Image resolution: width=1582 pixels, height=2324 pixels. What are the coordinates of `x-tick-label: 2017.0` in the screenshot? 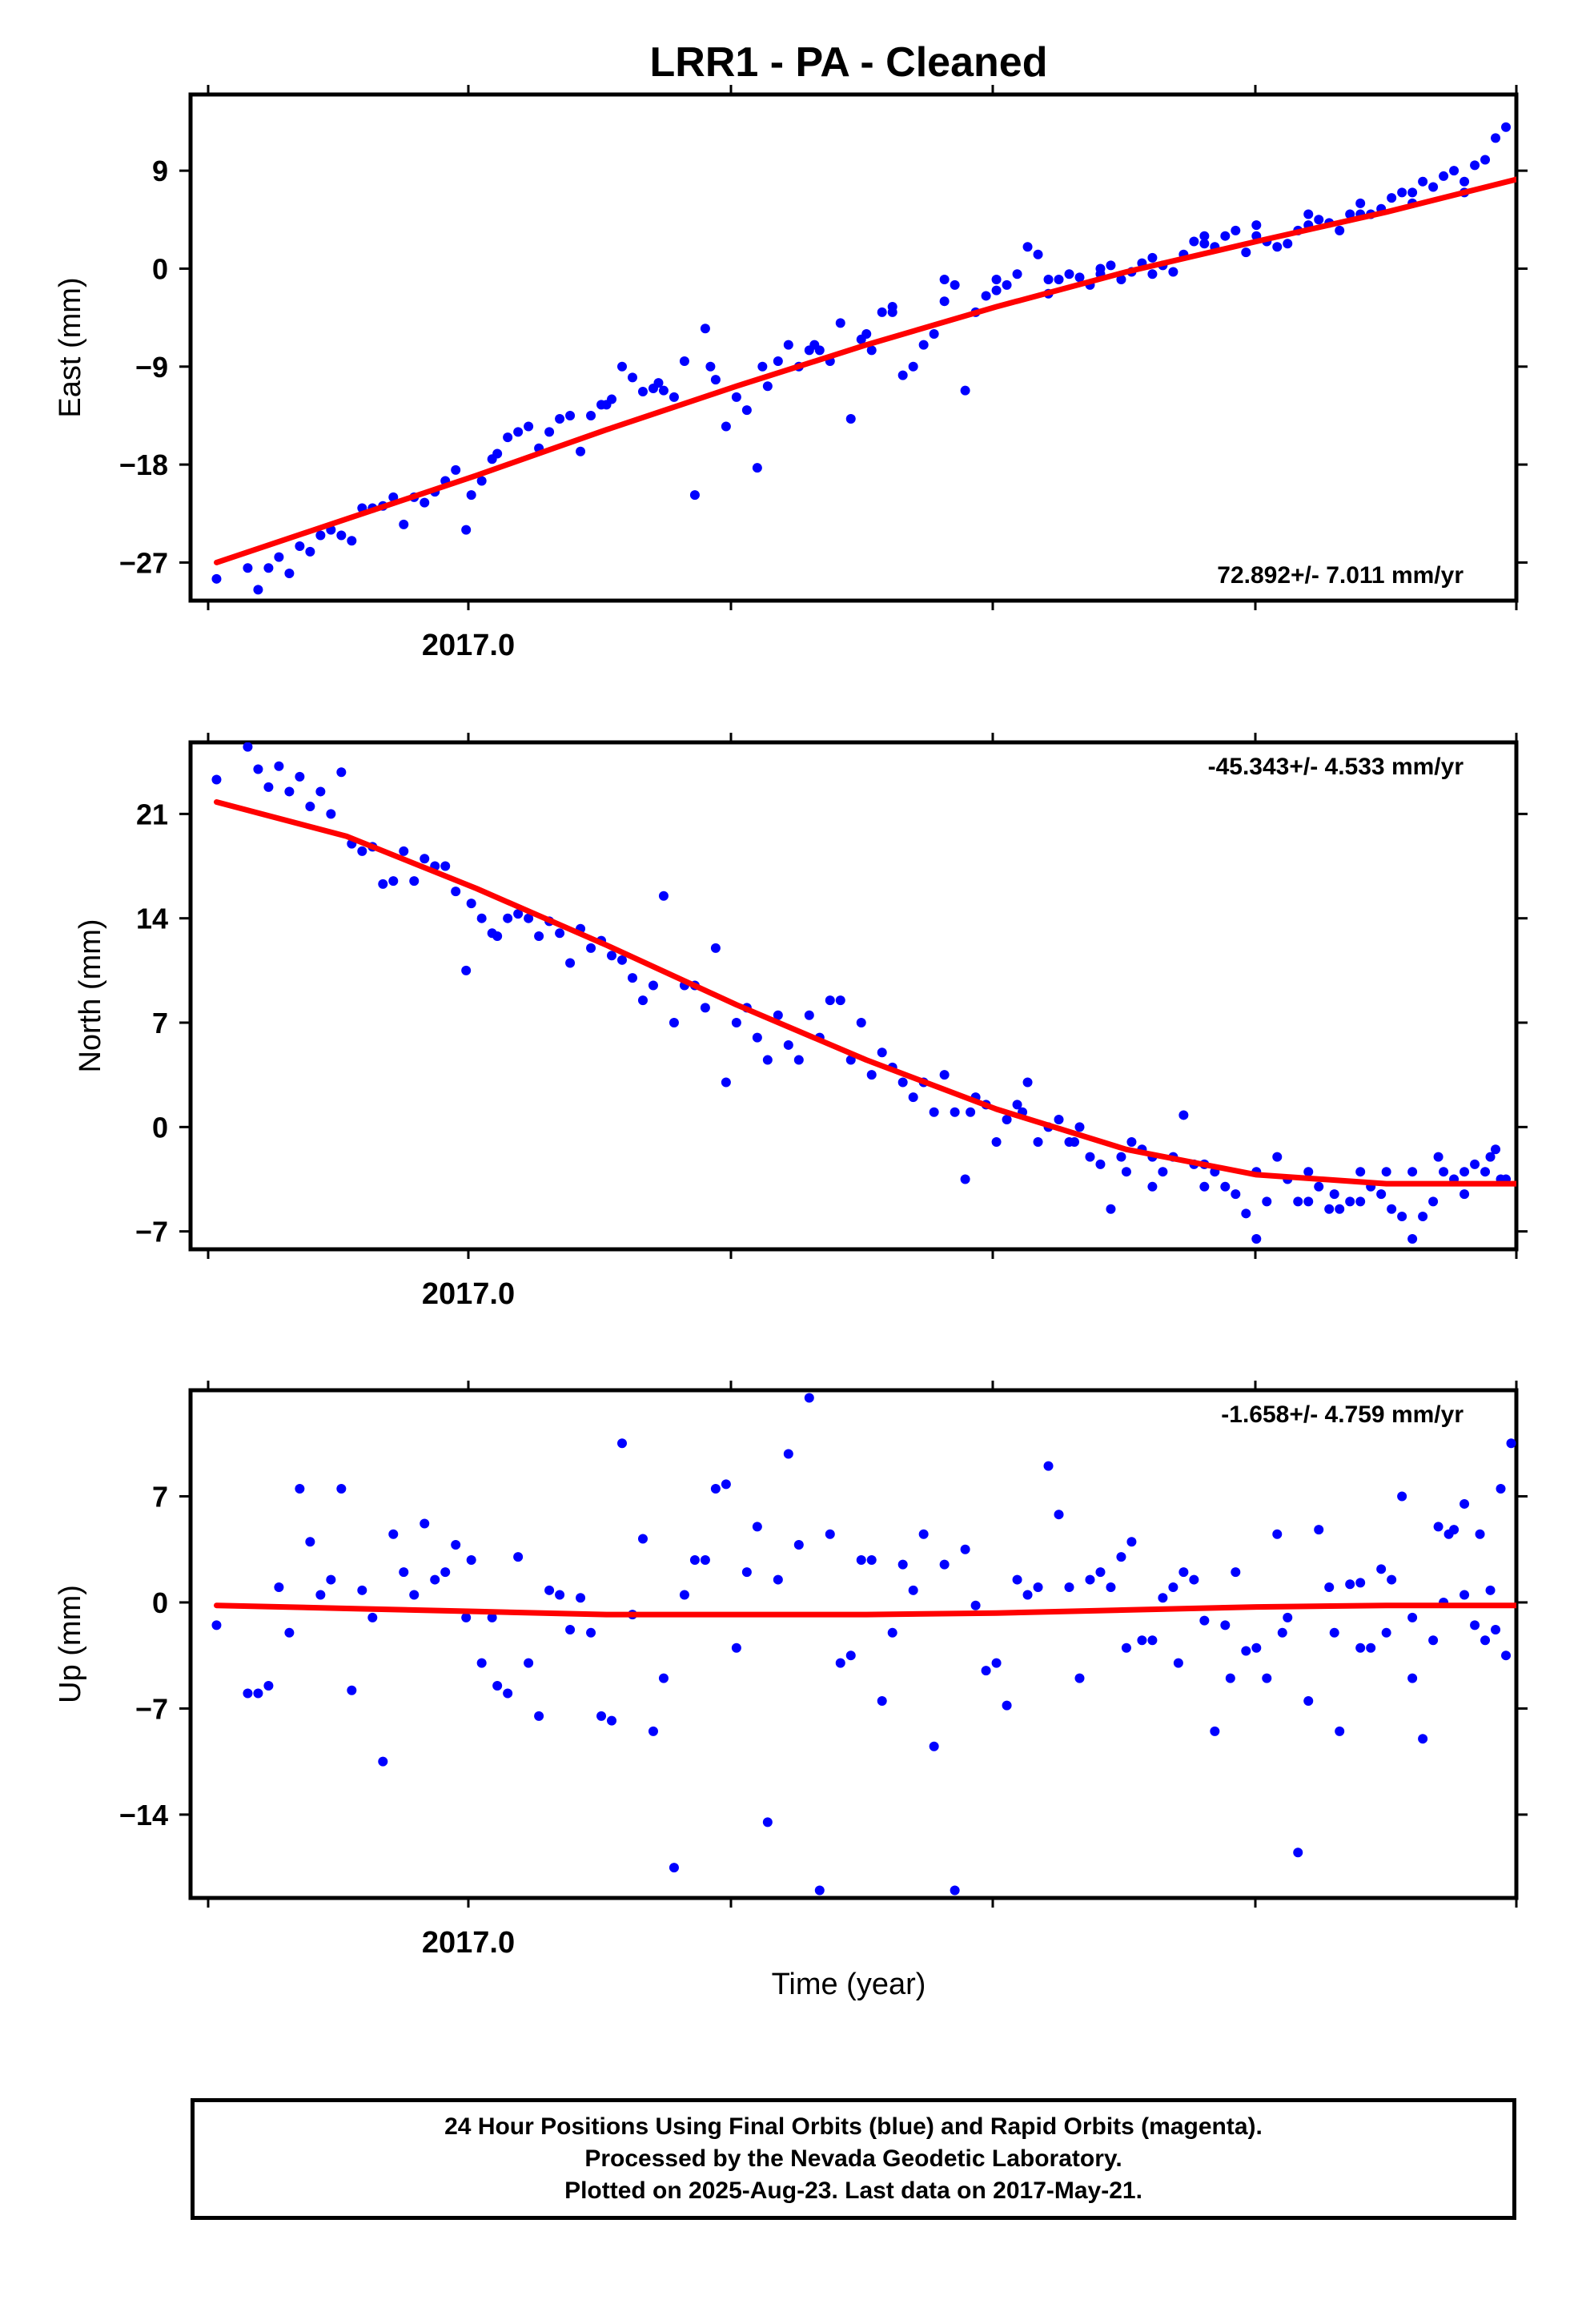 It's located at (469, 1294).